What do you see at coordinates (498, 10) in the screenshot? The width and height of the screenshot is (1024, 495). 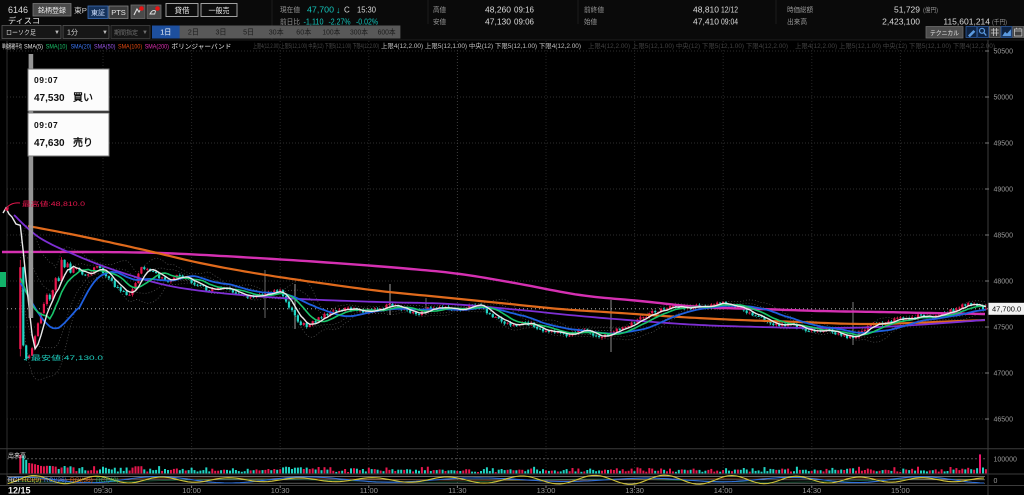 I see `svg-text: 48,260` at bounding box center [498, 10].